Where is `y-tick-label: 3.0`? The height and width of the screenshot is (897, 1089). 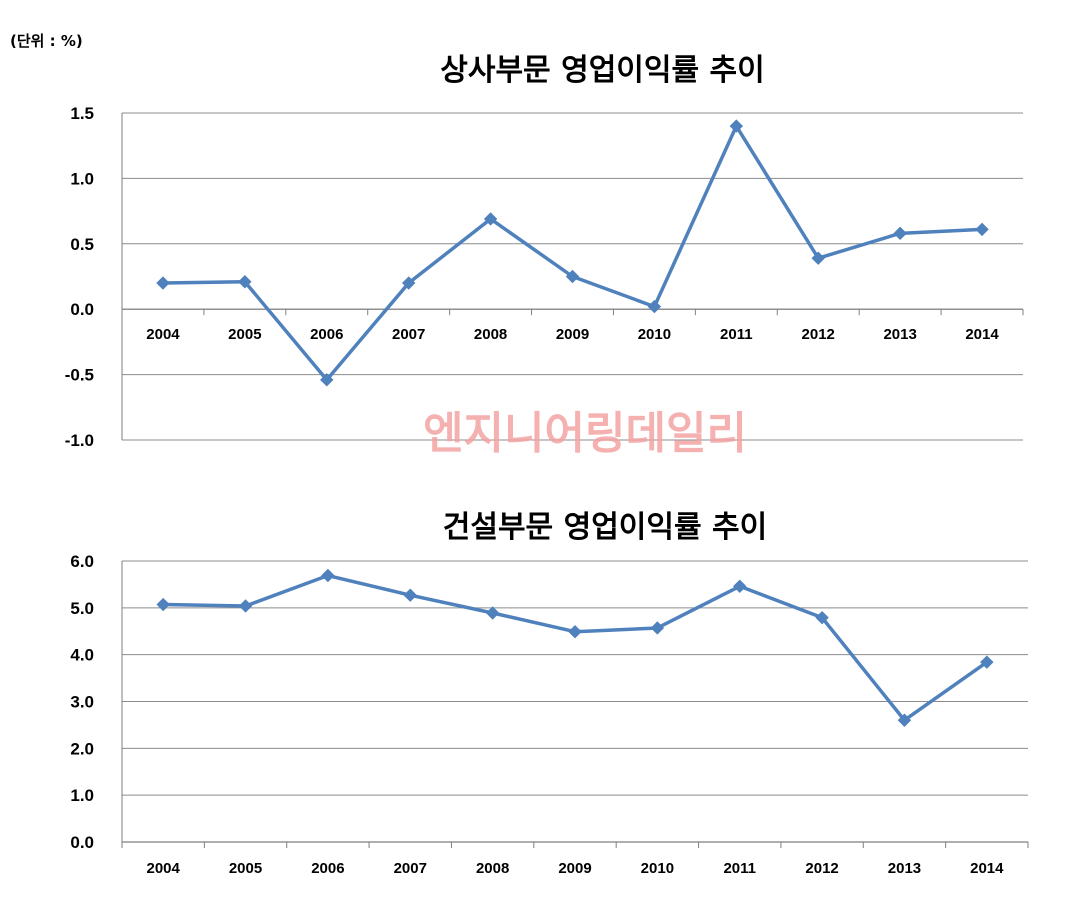
y-tick-label: 3.0 is located at coordinates (82, 702).